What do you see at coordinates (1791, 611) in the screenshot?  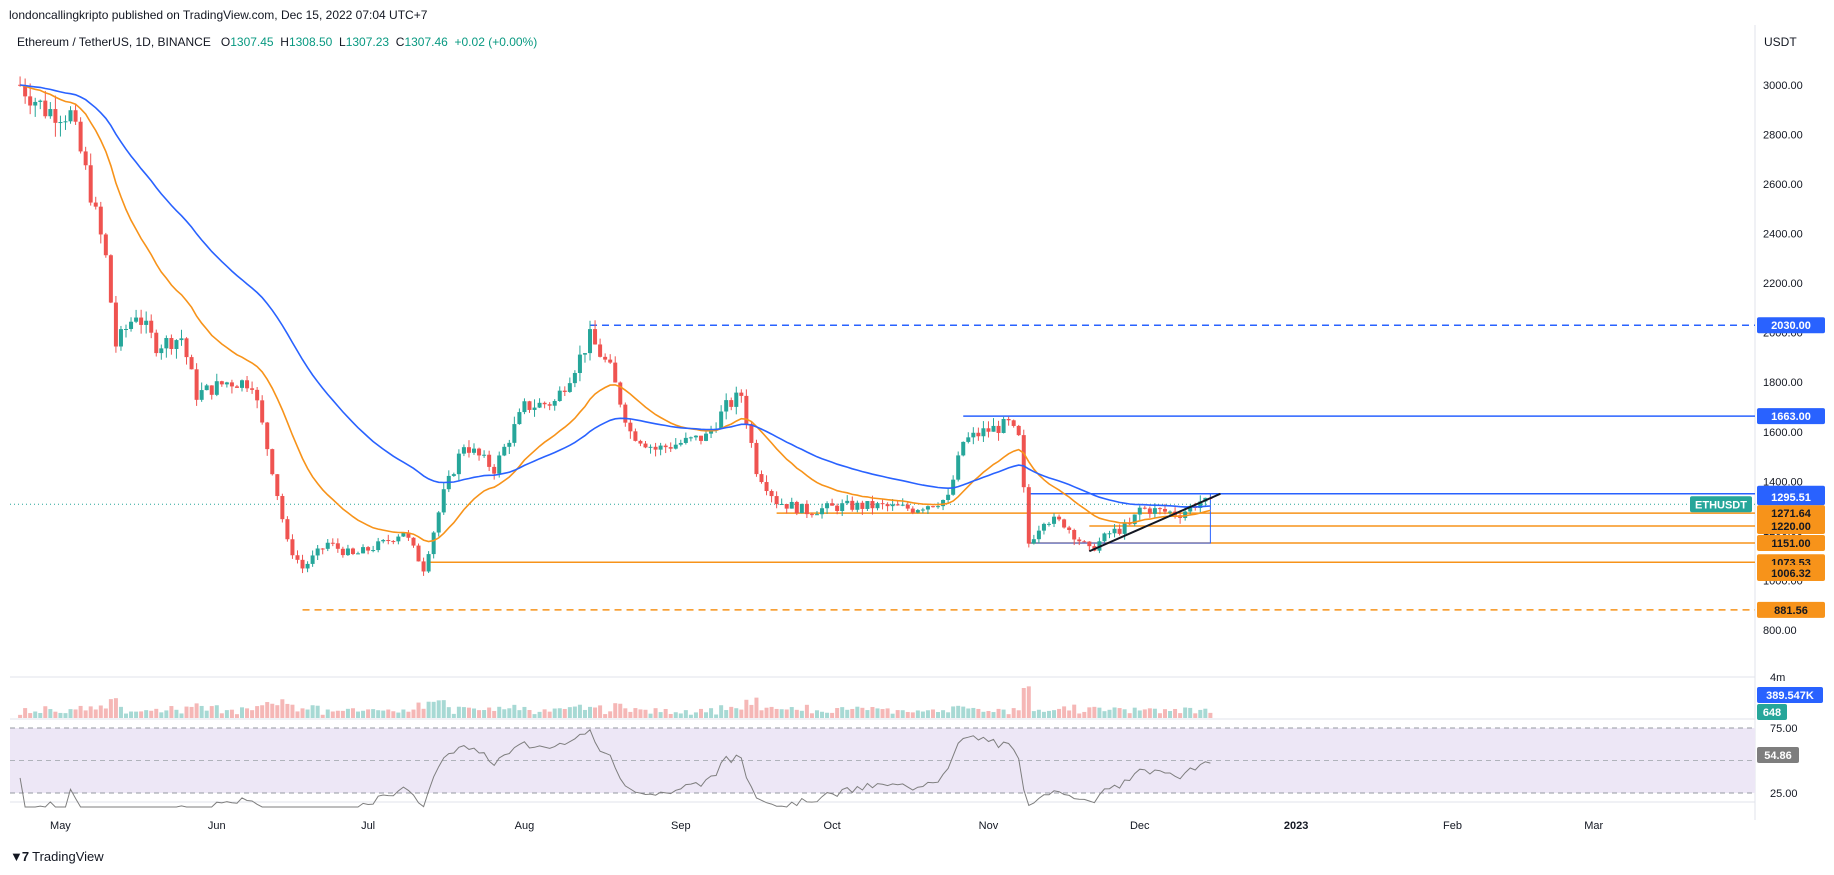 I see `level-tag: 881.56` at bounding box center [1791, 611].